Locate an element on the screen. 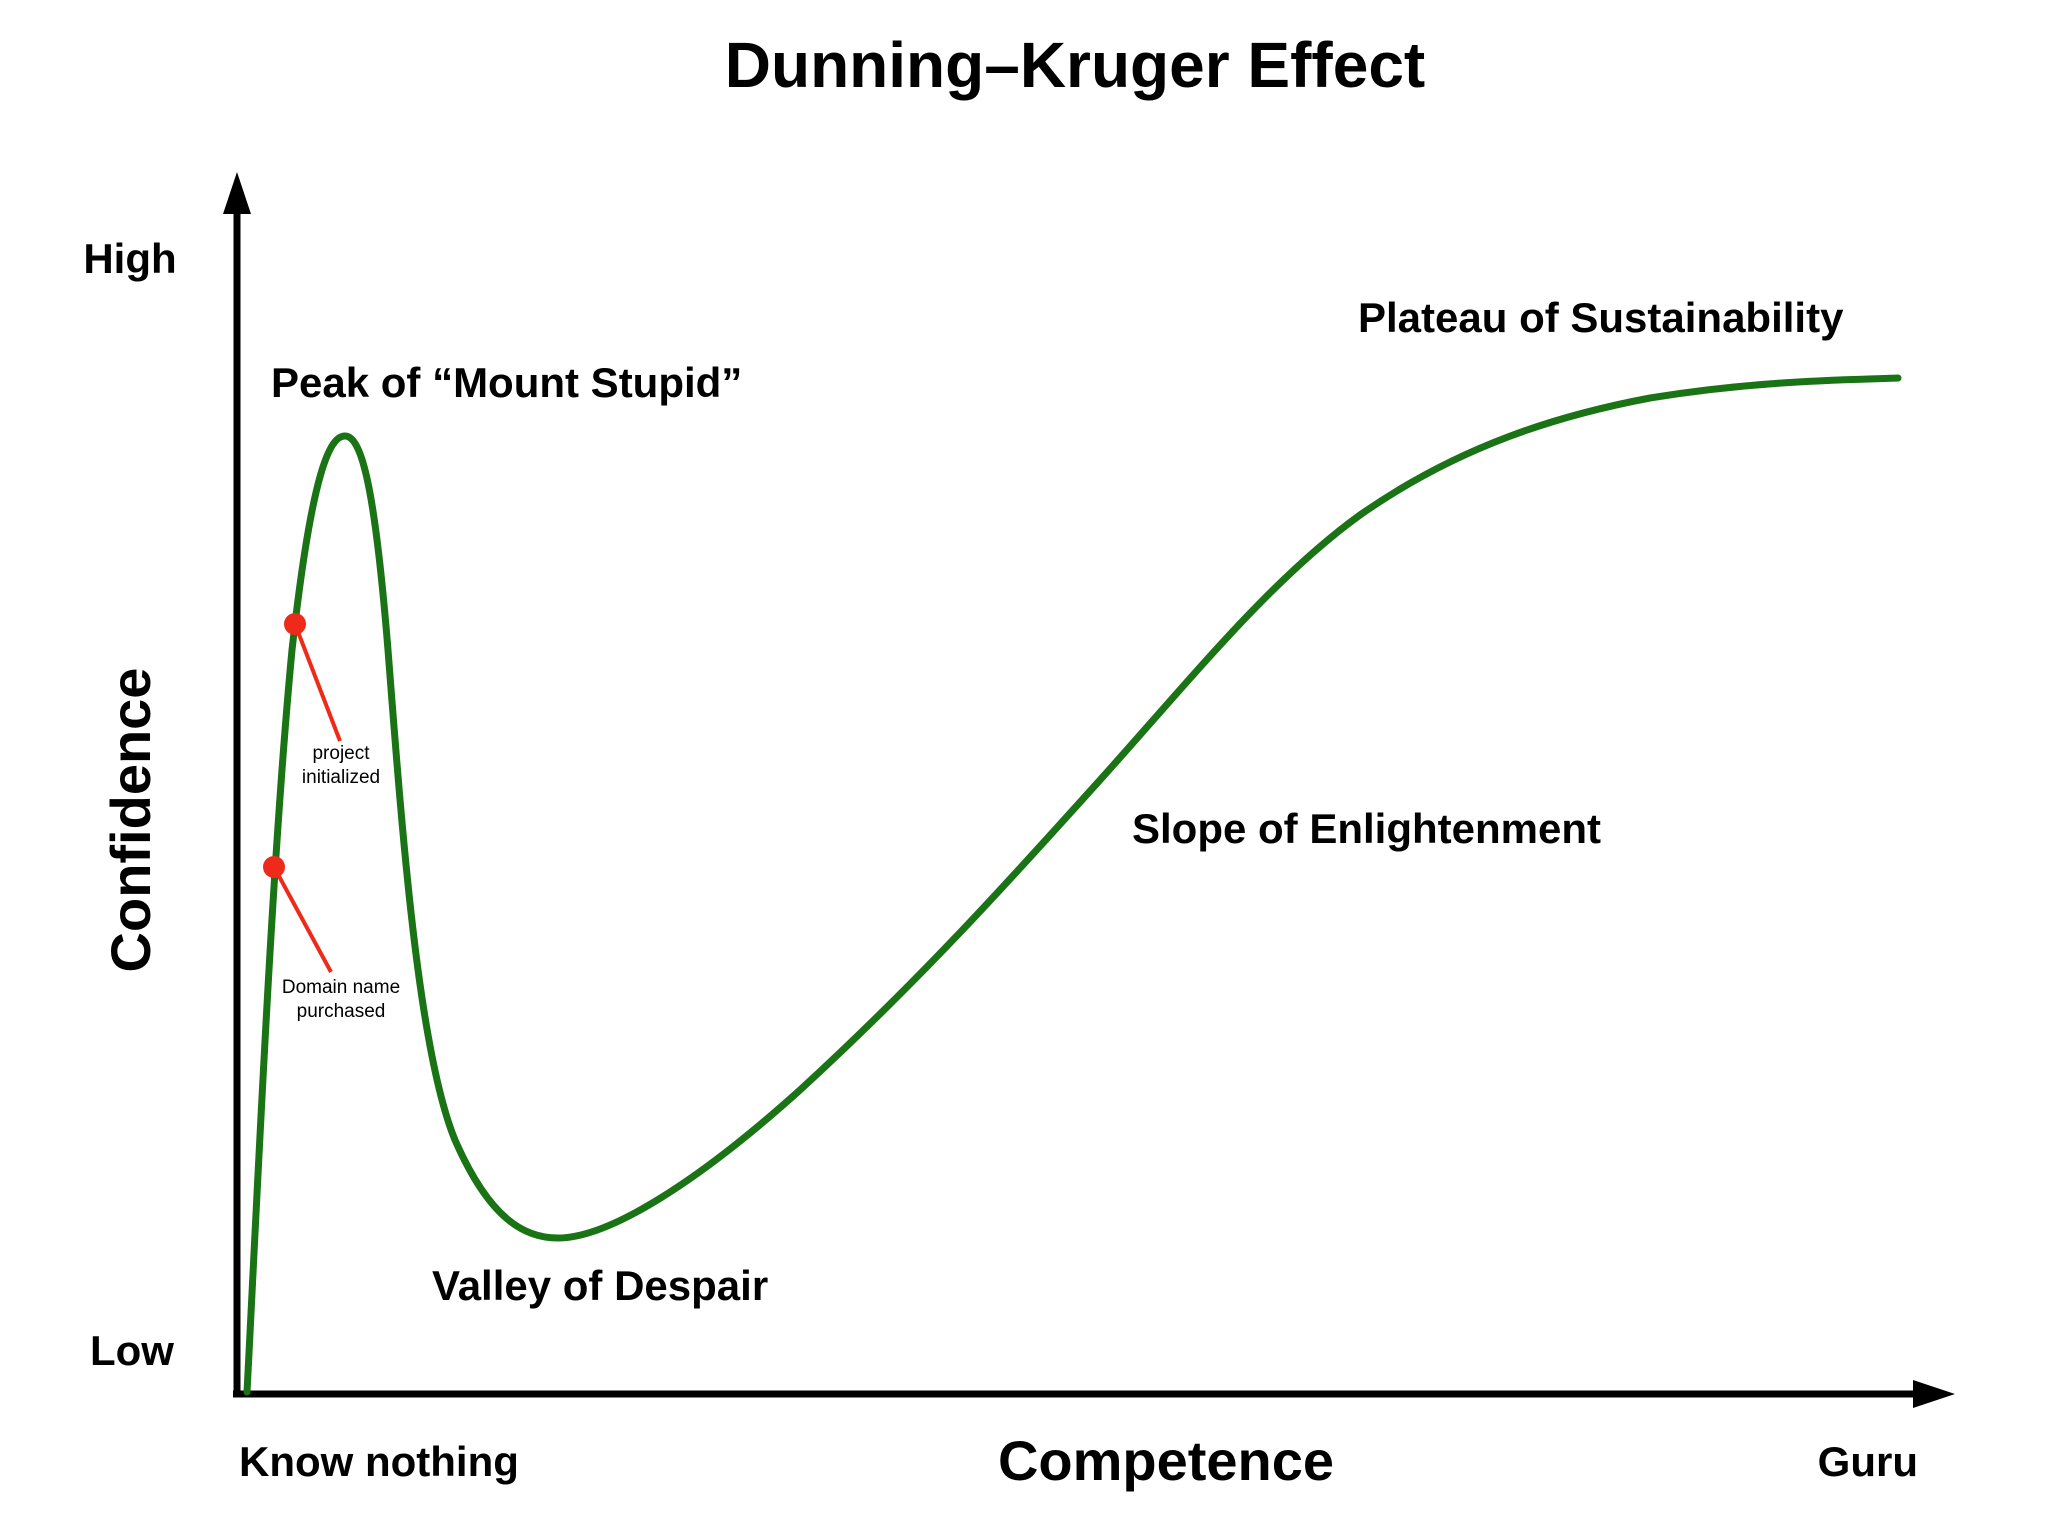 The width and height of the screenshot is (2048, 1522). stage-label-slope: Slope of Enlightenment is located at coordinates (1366, 828).